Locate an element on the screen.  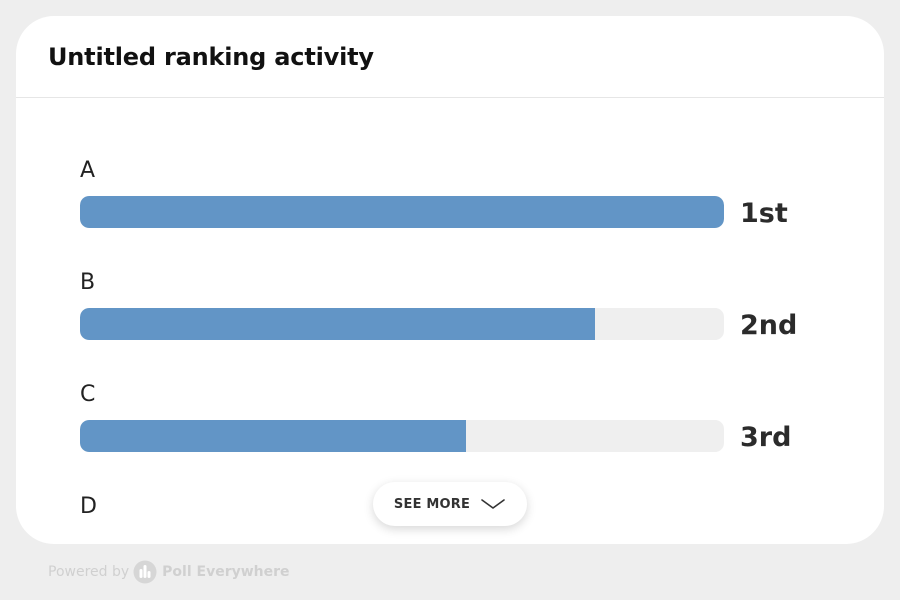
see-more-button: SEE MORE is located at coordinates (450, 504).